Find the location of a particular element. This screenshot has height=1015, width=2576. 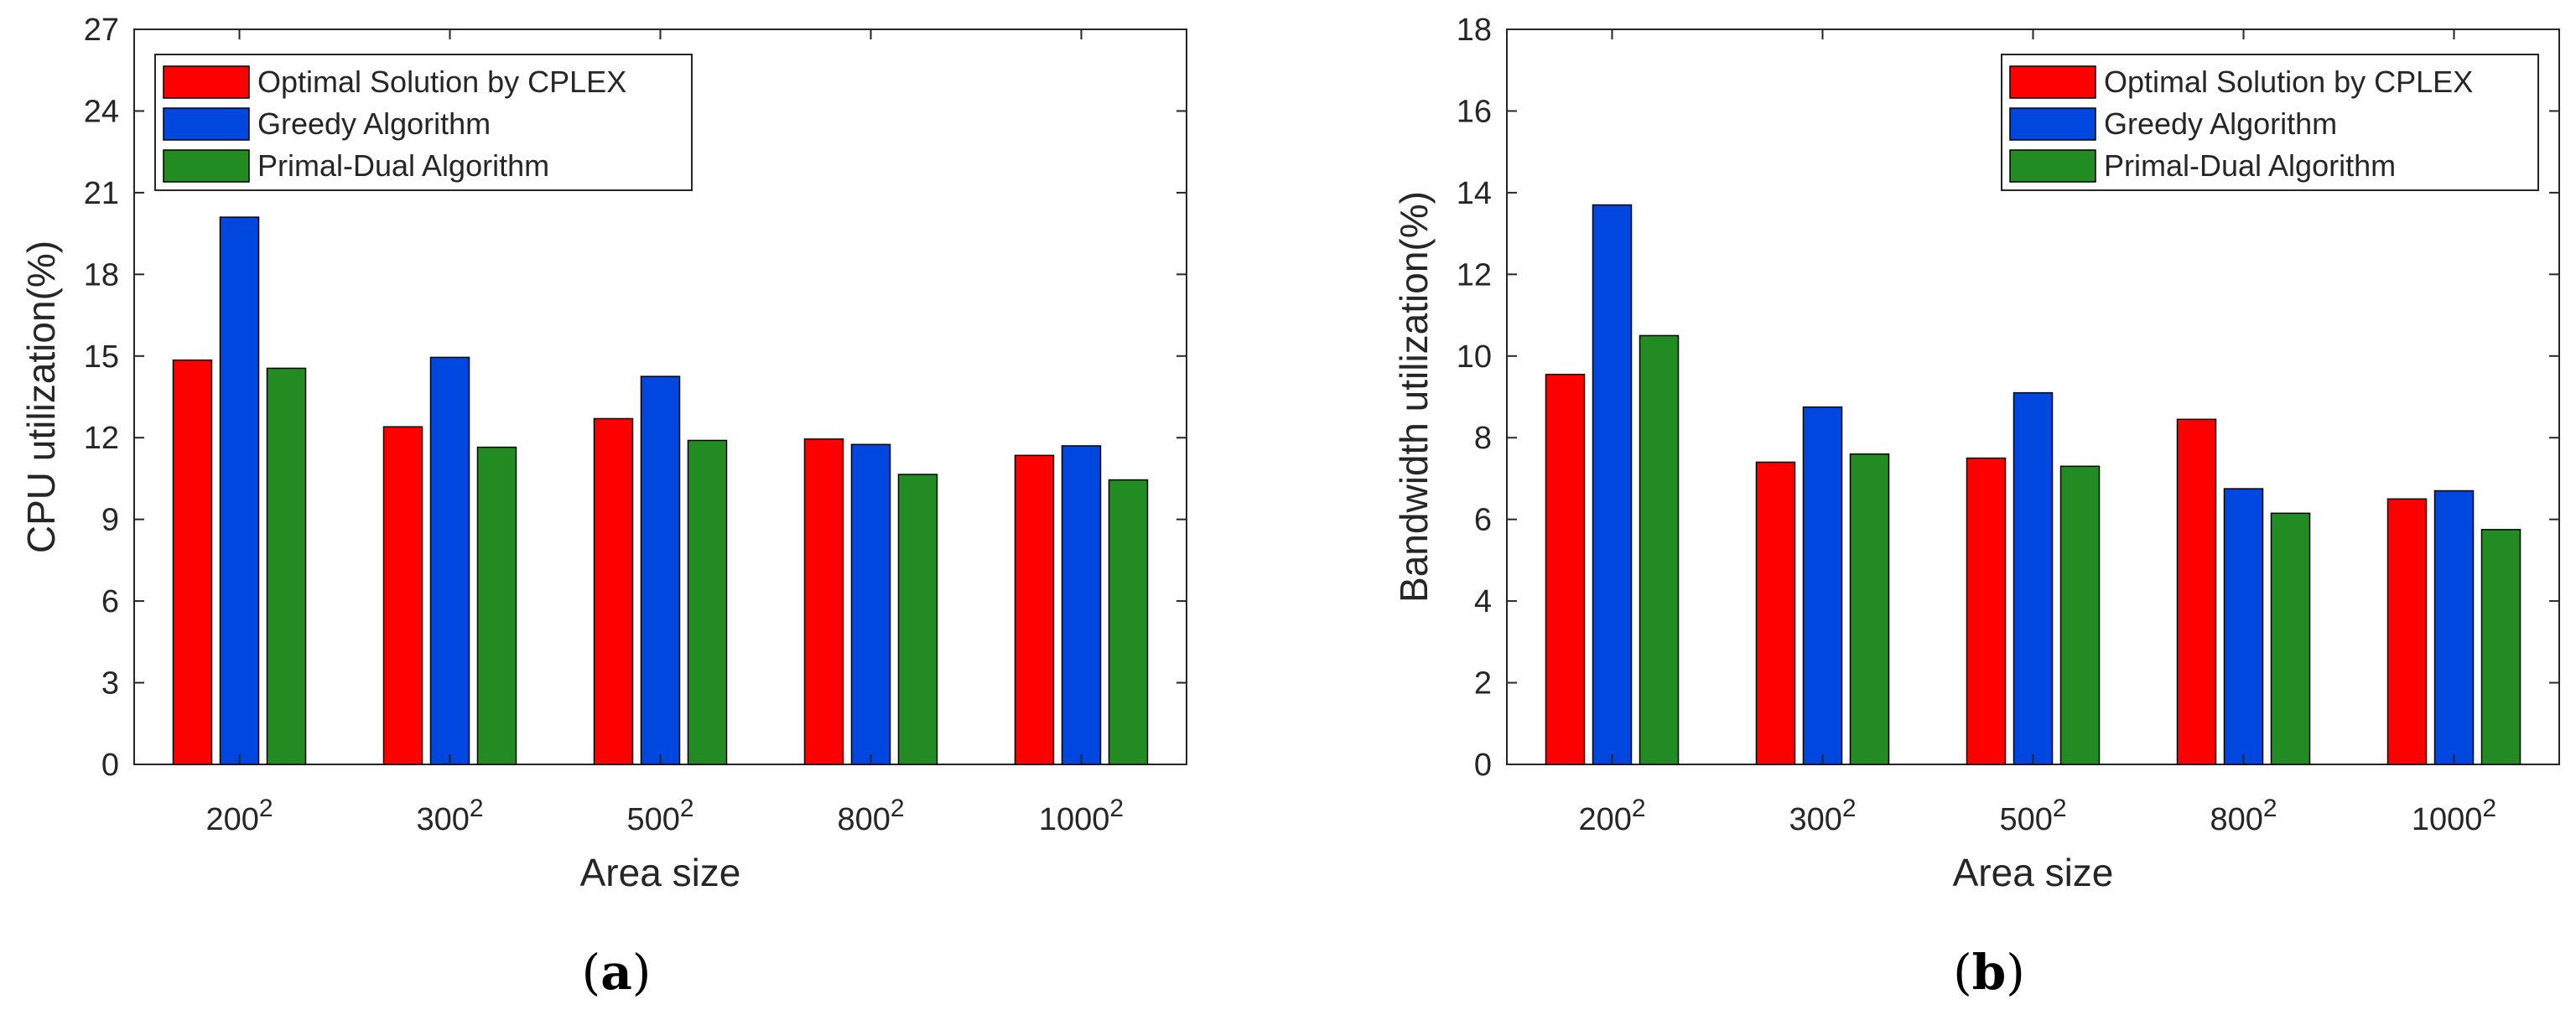

y-axis-label: Bandwidth utilization(%) is located at coordinates (1414, 397).